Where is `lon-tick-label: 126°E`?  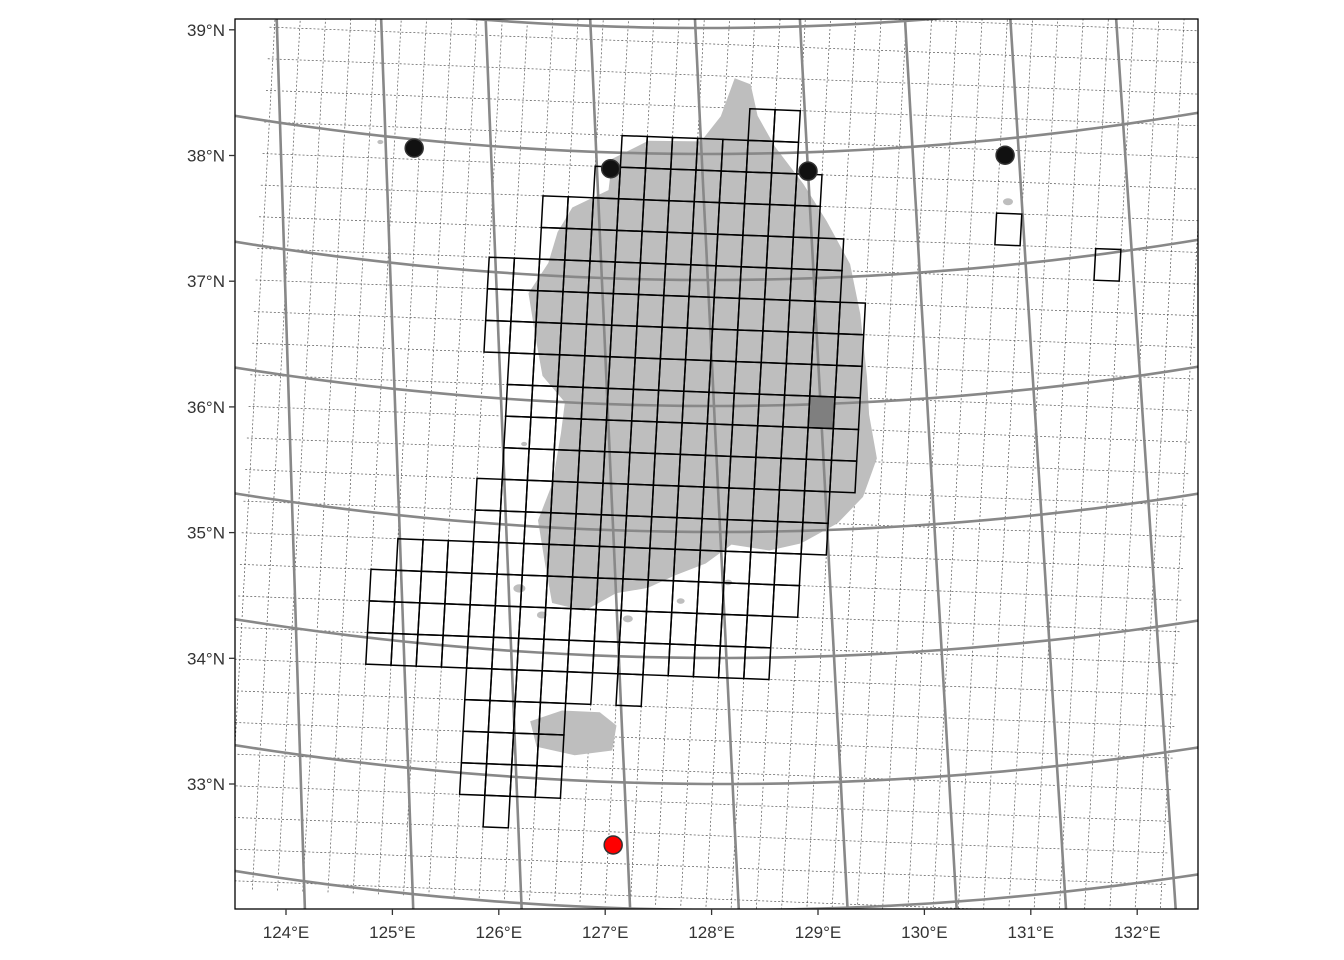 lon-tick-label: 126°E is located at coordinates (499, 932).